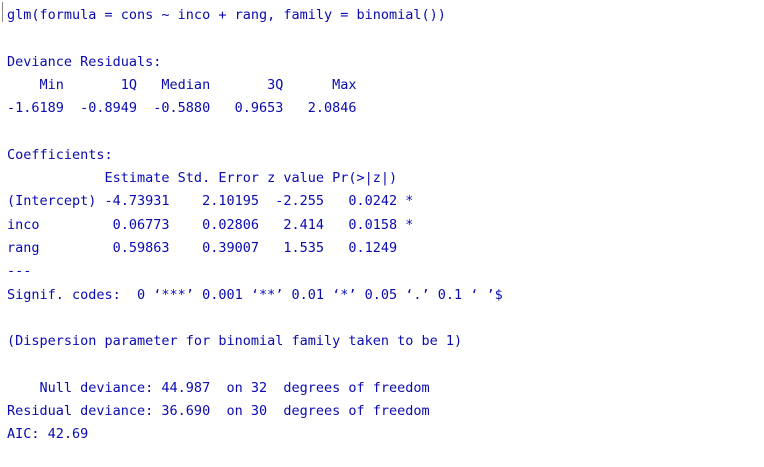 The width and height of the screenshot is (764, 467). Describe the element at coordinates (182, 108) in the screenshot. I see `residuals-values-row: -1.6189 -0.8949 -0.5880 0.9653 2.0846` at that location.